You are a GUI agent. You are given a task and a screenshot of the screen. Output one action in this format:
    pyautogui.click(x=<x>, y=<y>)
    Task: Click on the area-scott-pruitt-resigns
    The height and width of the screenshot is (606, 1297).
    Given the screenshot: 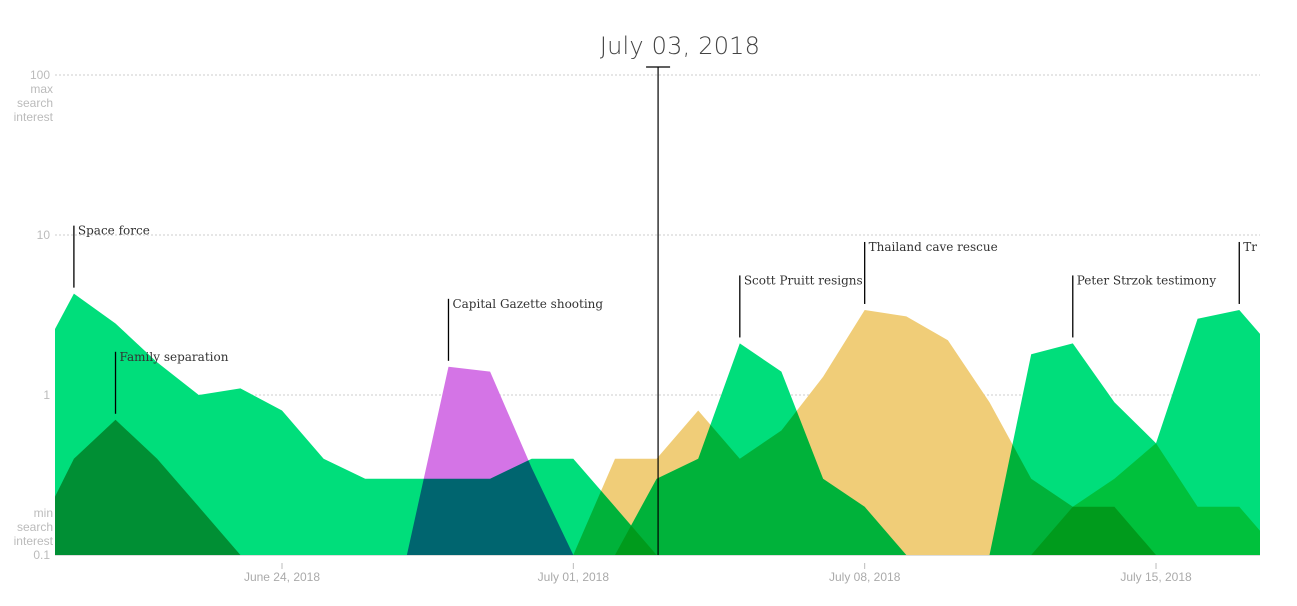 What is the action you would take?
    pyautogui.click(x=760, y=449)
    